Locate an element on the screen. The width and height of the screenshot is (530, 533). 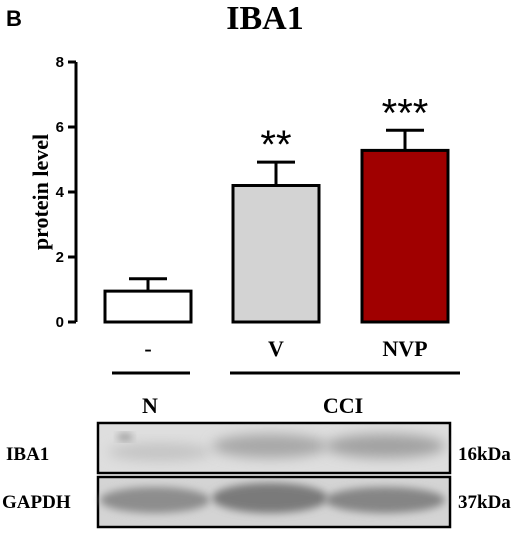
blot-size-iba1: 16kDa is located at coordinates (484, 454).